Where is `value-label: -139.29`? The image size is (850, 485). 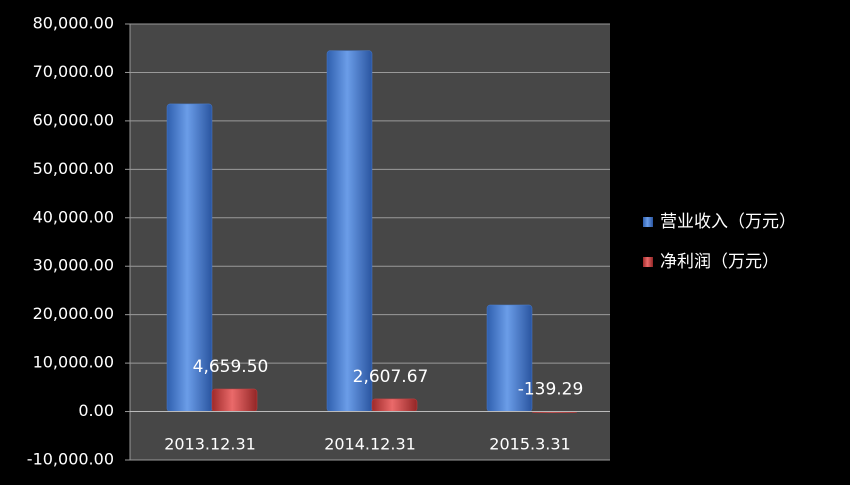
value-label: -139.29 is located at coordinates (551, 390).